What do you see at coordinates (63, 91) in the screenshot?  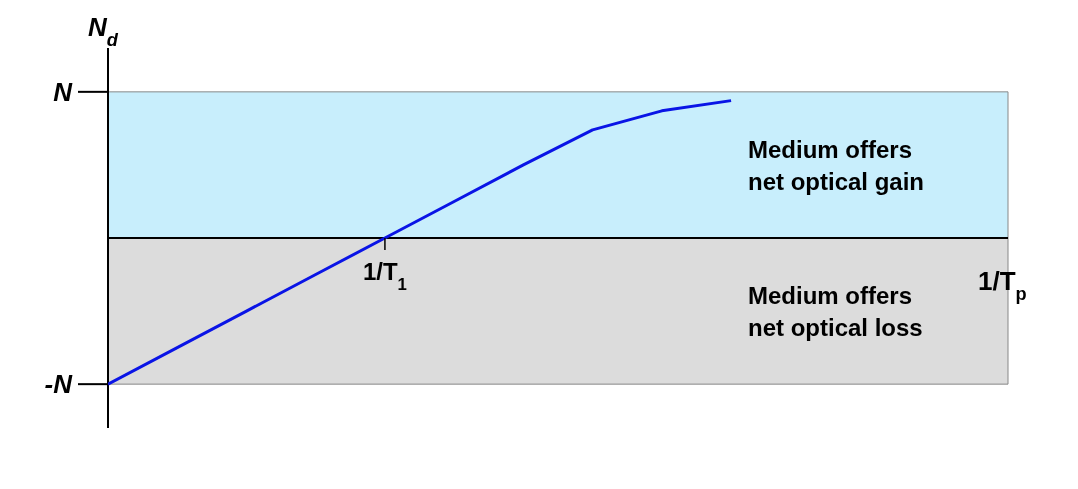 I see `text: N` at bounding box center [63, 91].